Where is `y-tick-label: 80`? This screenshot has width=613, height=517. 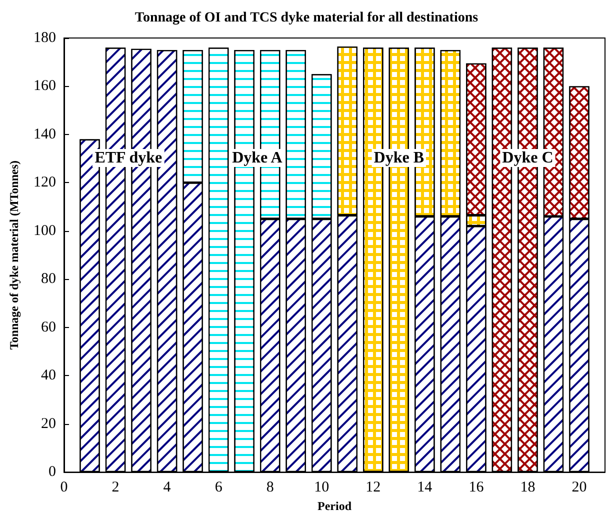 y-tick-label: 80 is located at coordinates (48, 279).